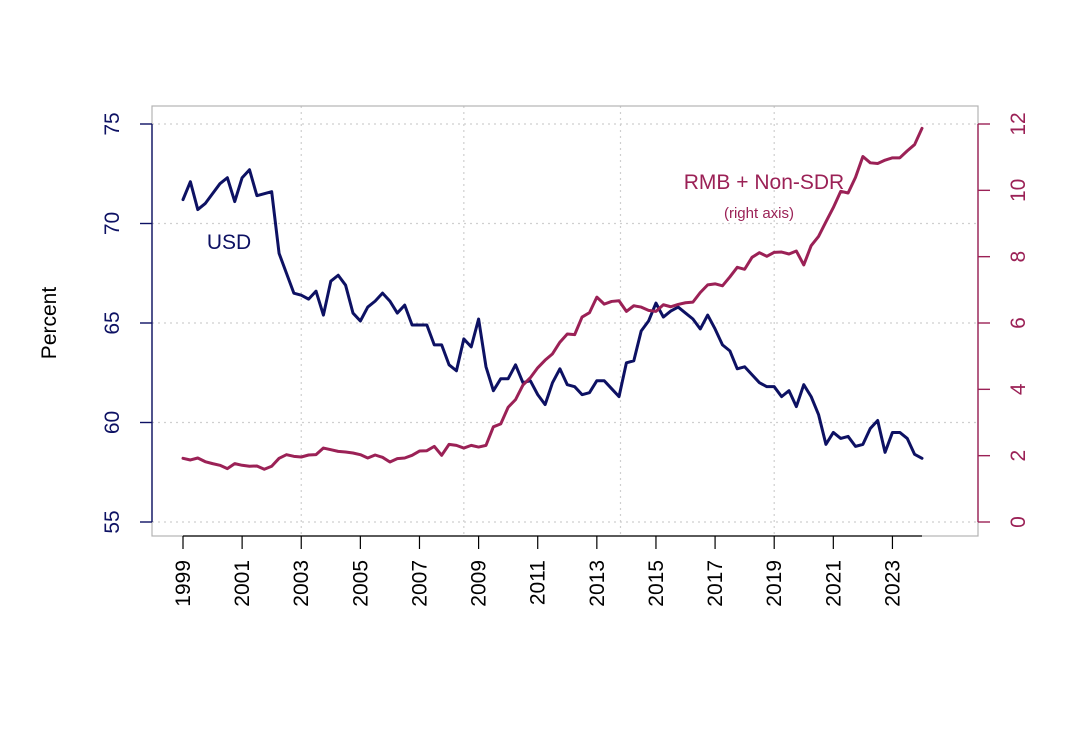 The width and height of the screenshot is (1072, 731). I want to click on right-axis-tick-label: 2, so click(1018, 456).